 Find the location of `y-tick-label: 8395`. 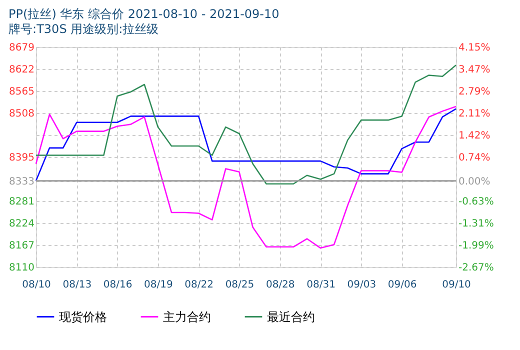

y-tick-label: 8395 is located at coordinates (21, 158).